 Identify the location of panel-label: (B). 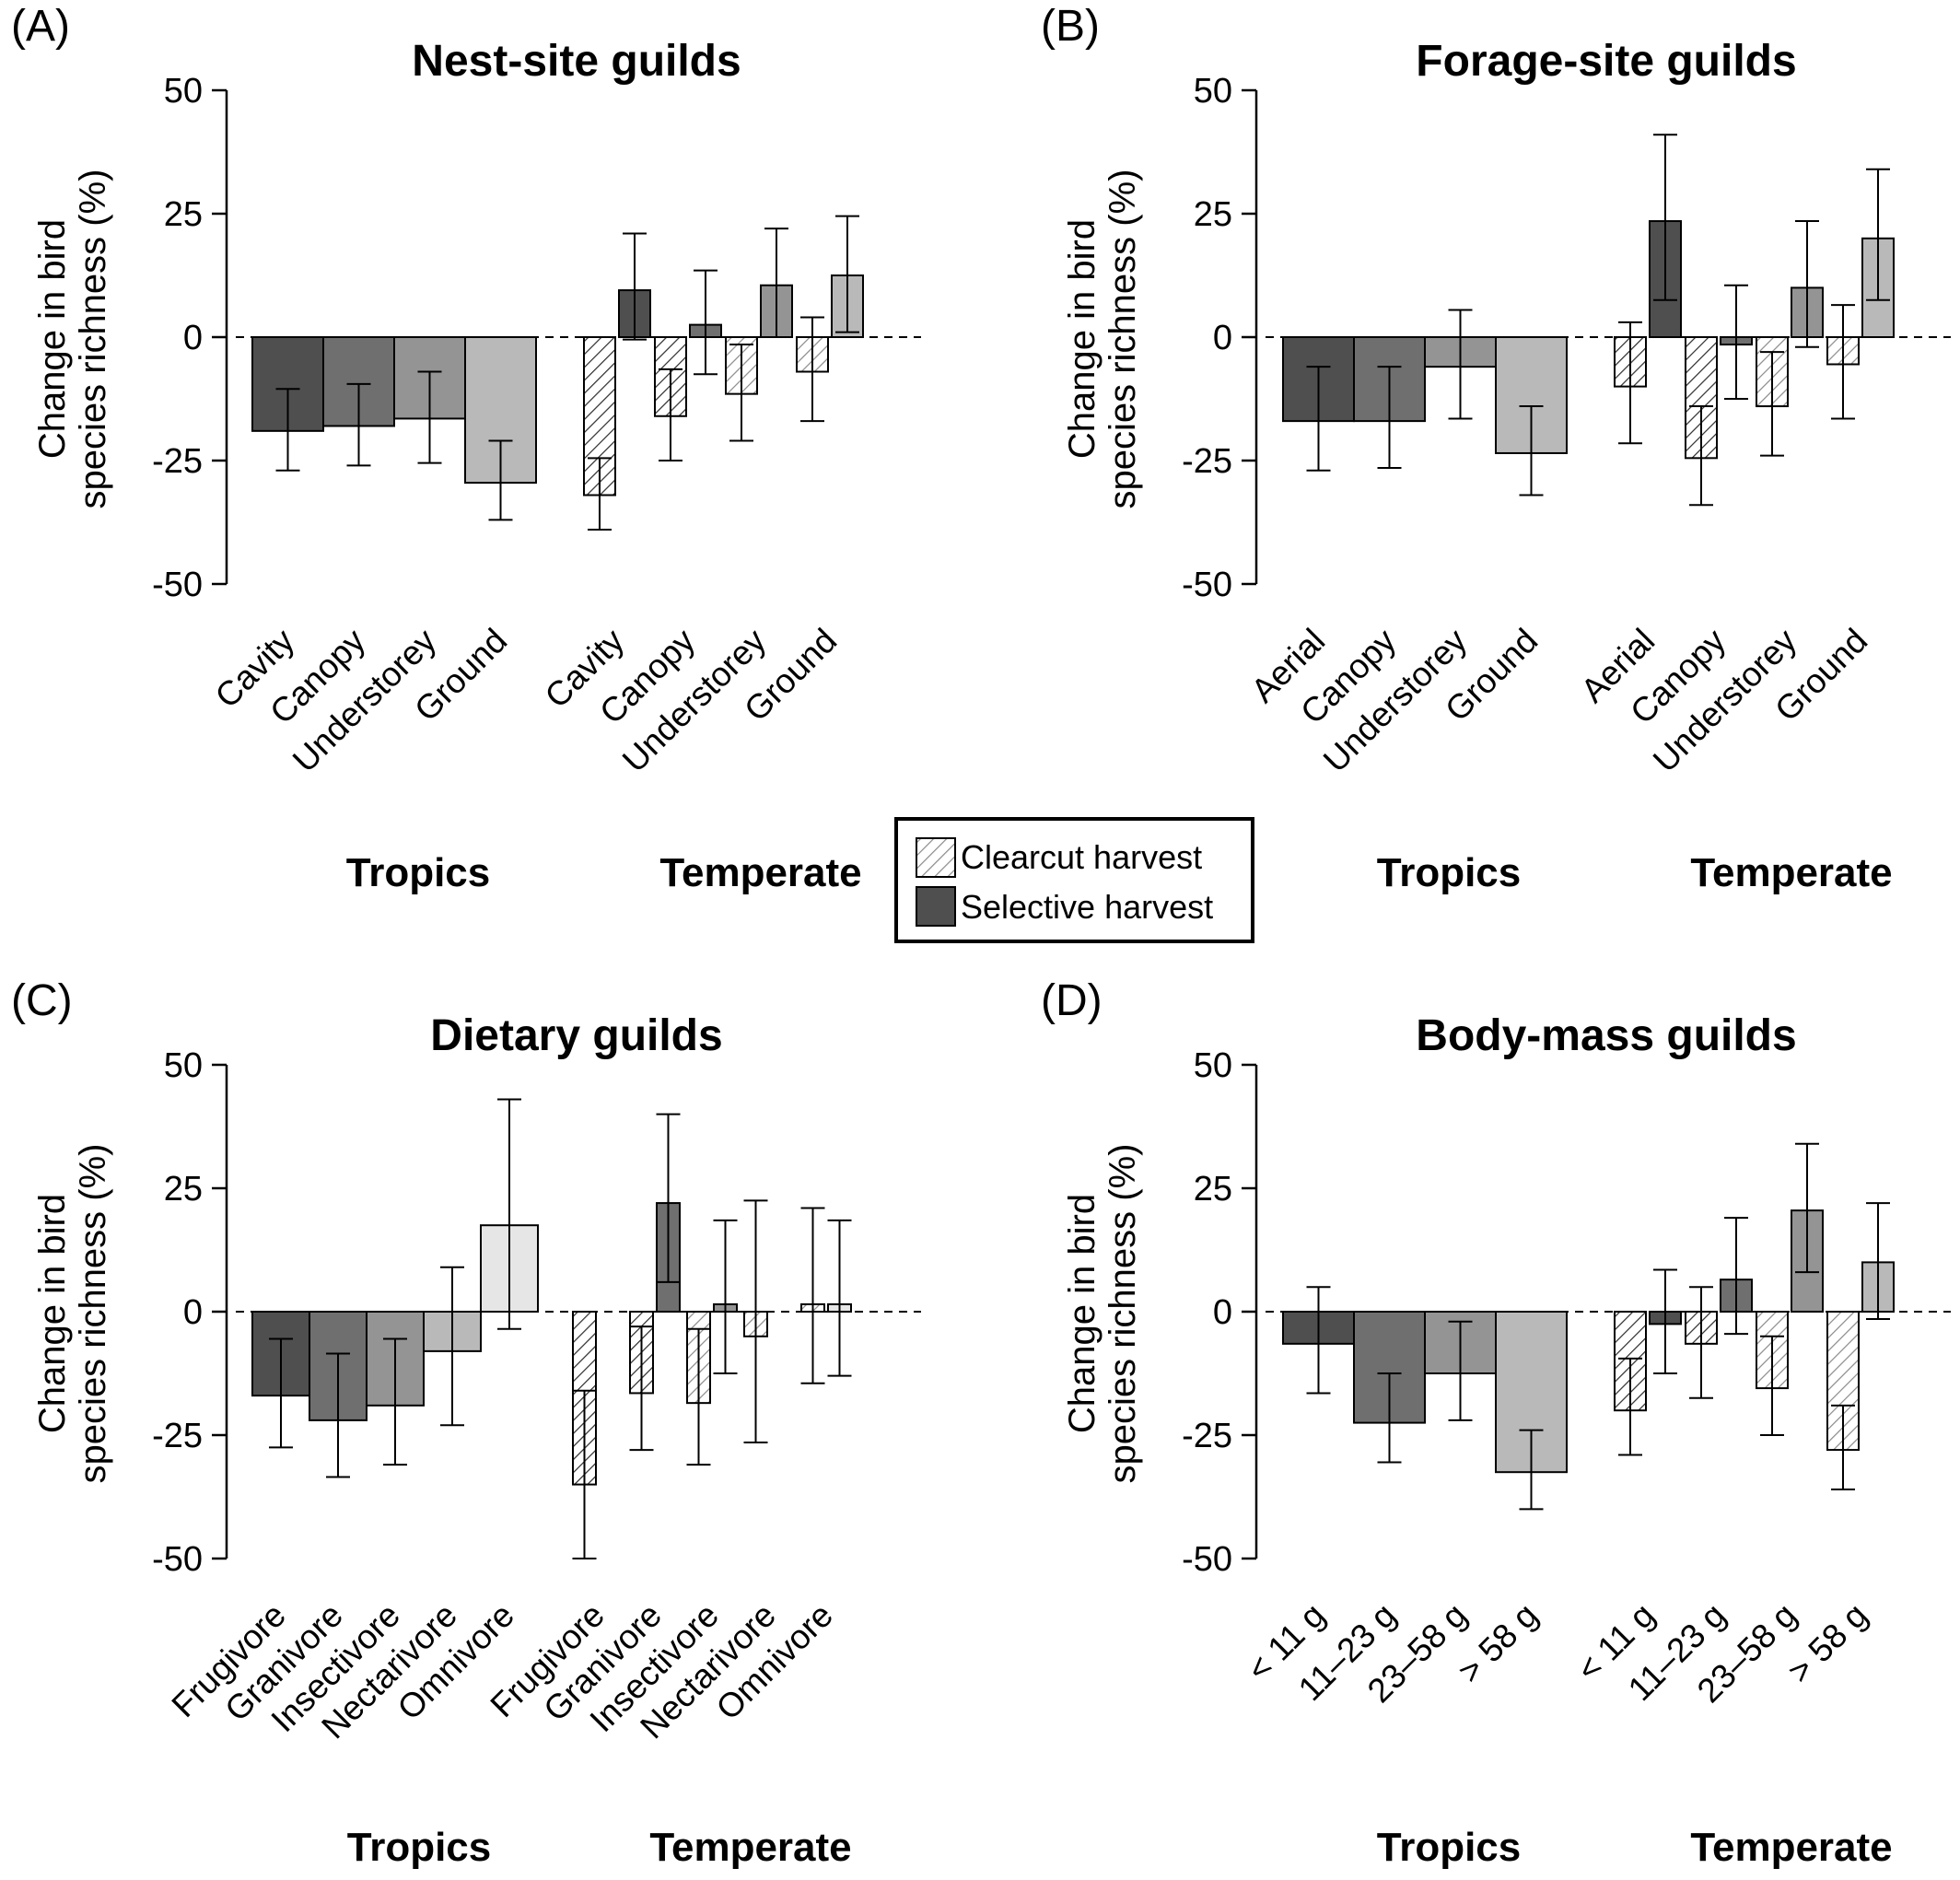
(1070, 26).